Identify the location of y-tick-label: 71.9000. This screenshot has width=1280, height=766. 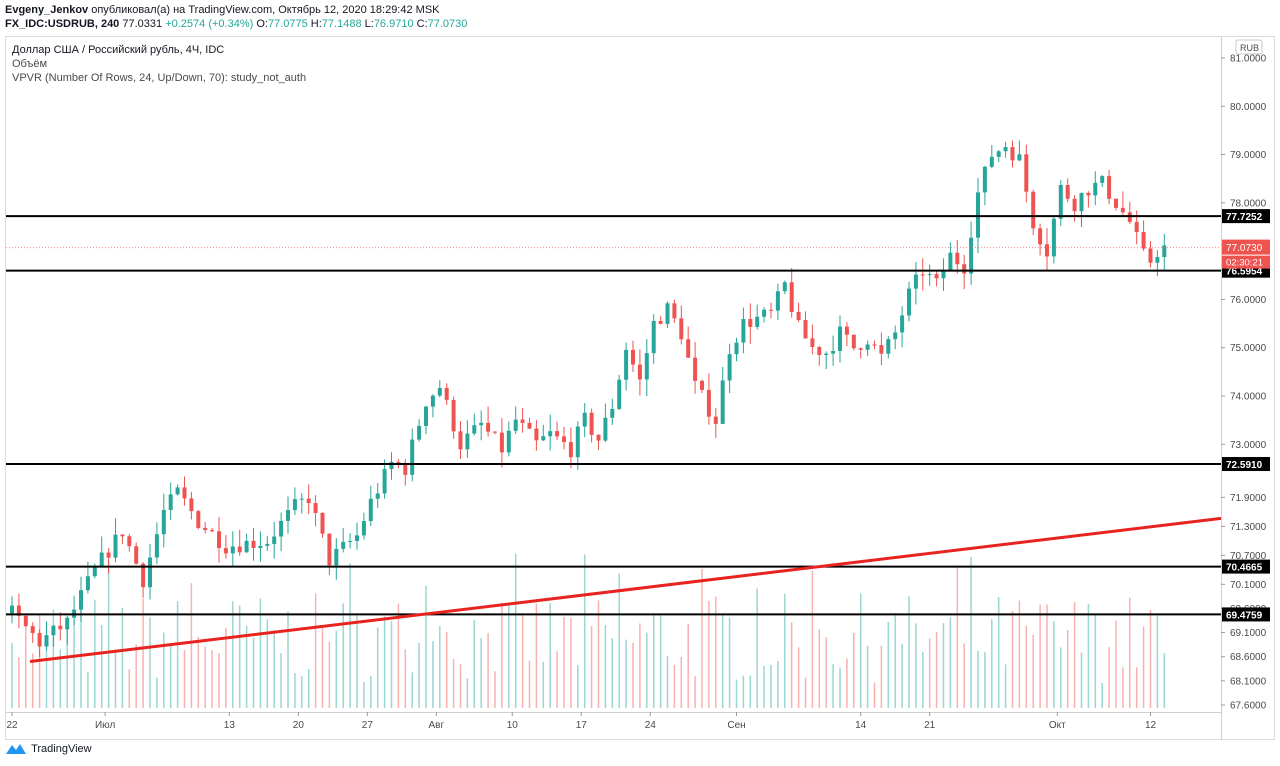
(1248, 498).